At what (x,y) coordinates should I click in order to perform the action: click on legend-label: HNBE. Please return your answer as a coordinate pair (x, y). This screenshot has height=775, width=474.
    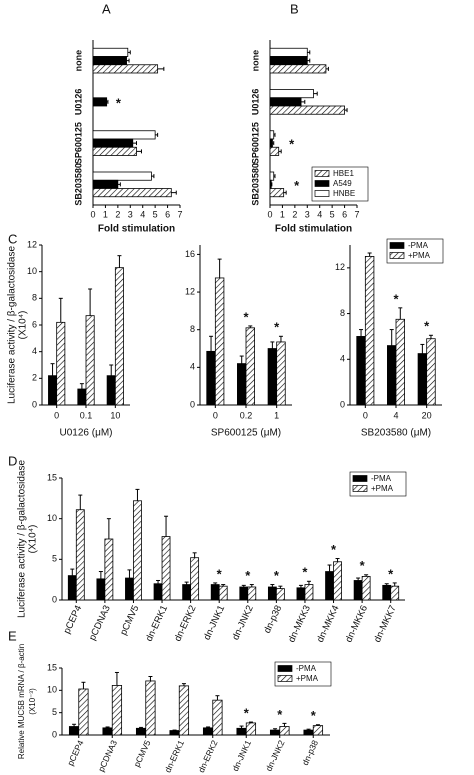
    Looking at the image, I should click on (344, 193).